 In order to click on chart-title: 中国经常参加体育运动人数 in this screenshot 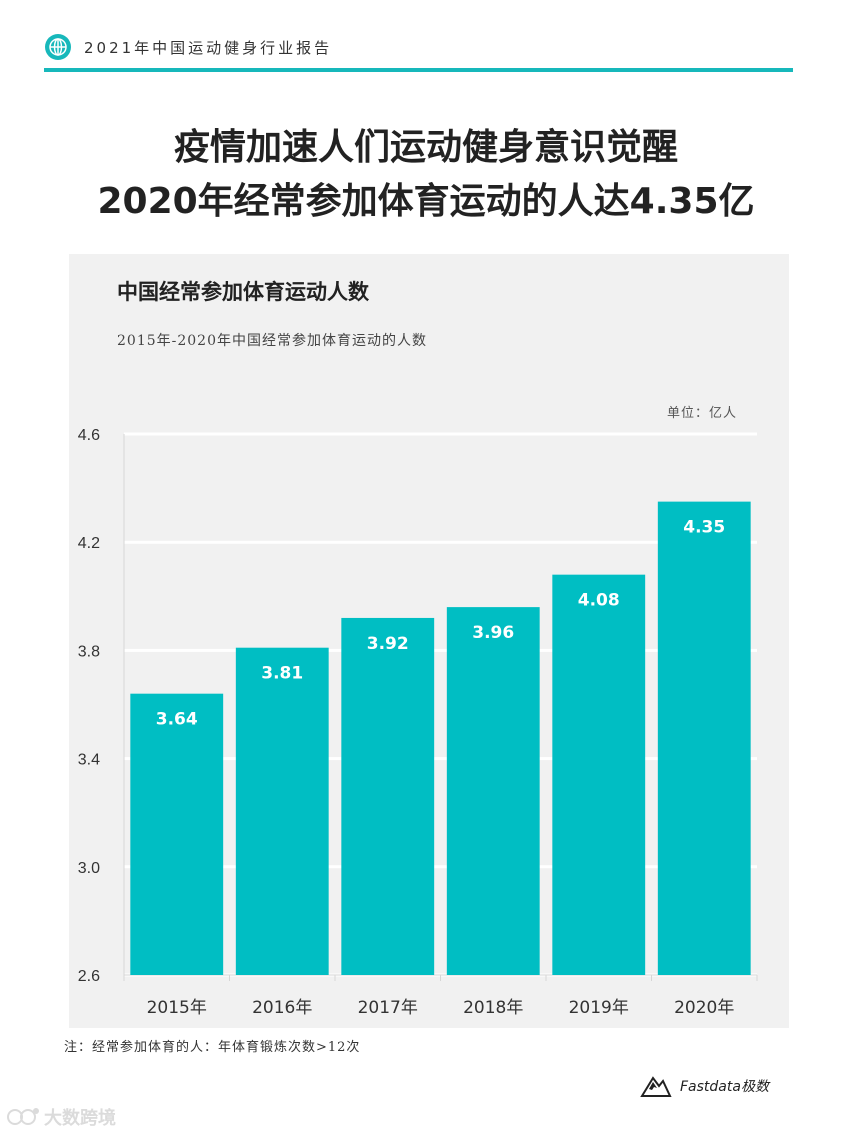, I will do `click(243, 292)`.